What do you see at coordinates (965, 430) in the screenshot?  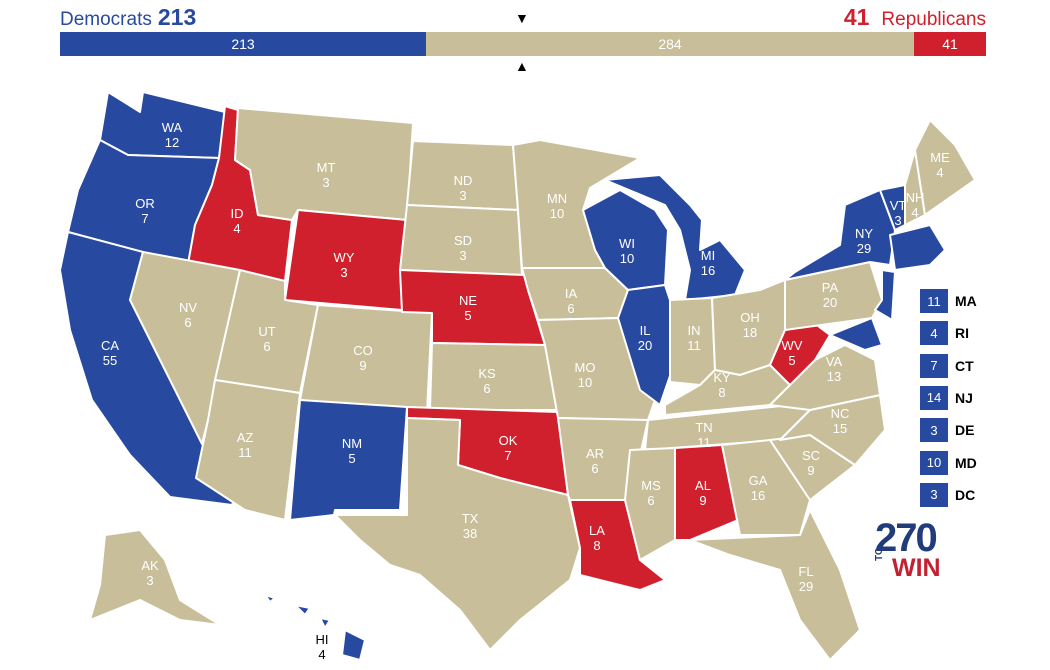 I see `small-state-abbr: DE` at bounding box center [965, 430].